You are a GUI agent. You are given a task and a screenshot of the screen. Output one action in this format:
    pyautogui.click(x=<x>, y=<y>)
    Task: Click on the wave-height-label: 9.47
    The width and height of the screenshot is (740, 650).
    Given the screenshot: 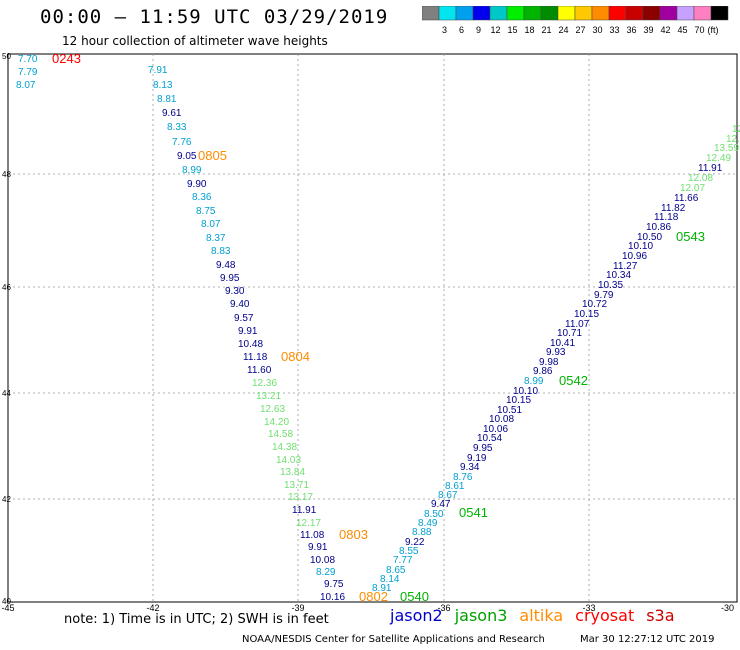 What is the action you would take?
    pyautogui.click(x=441, y=504)
    